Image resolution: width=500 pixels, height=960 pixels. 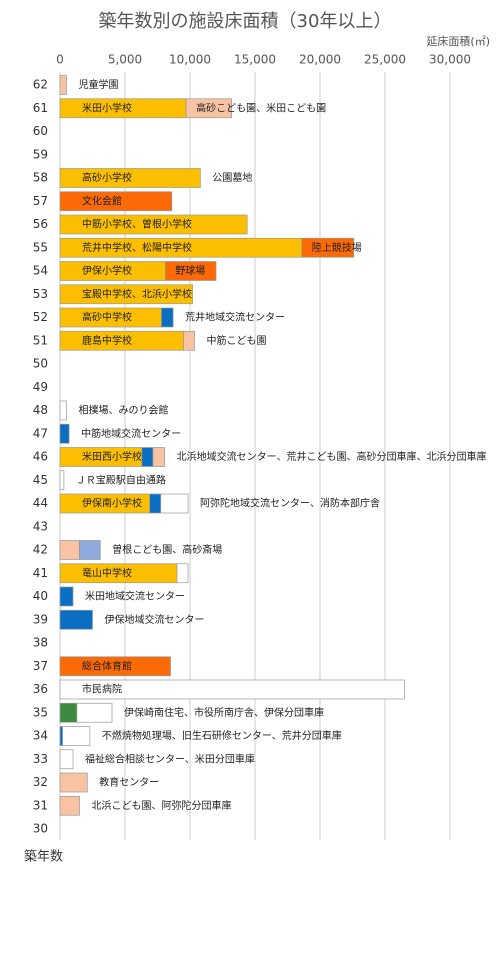 What do you see at coordinates (107, 340) in the screenshot?
I see `segment-label: 鹿島中学校` at bounding box center [107, 340].